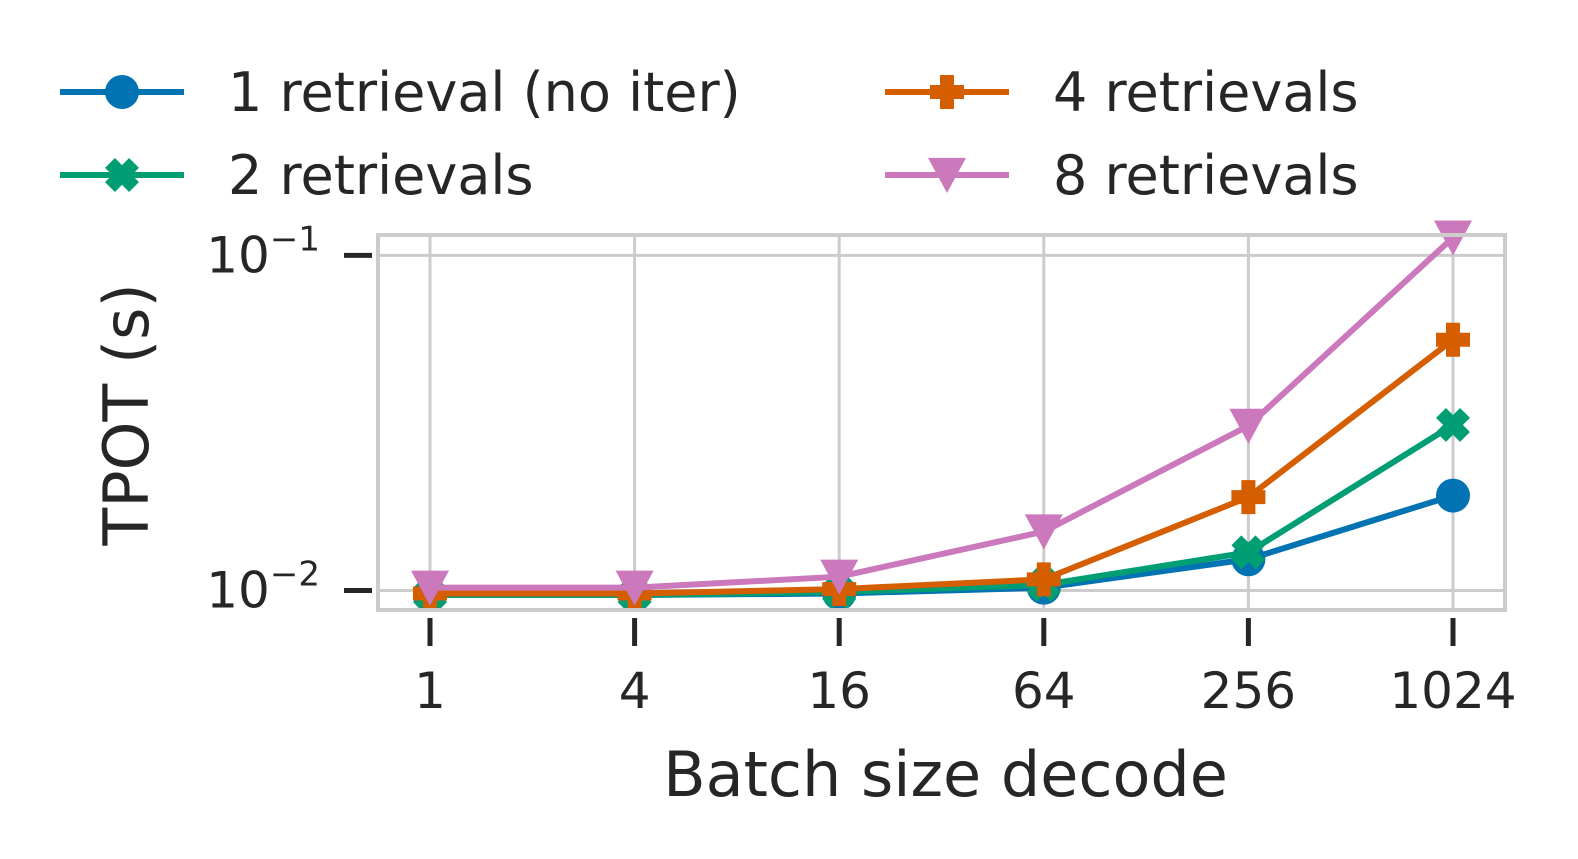  I want to click on x-tick-label: 256, so click(1248, 691).